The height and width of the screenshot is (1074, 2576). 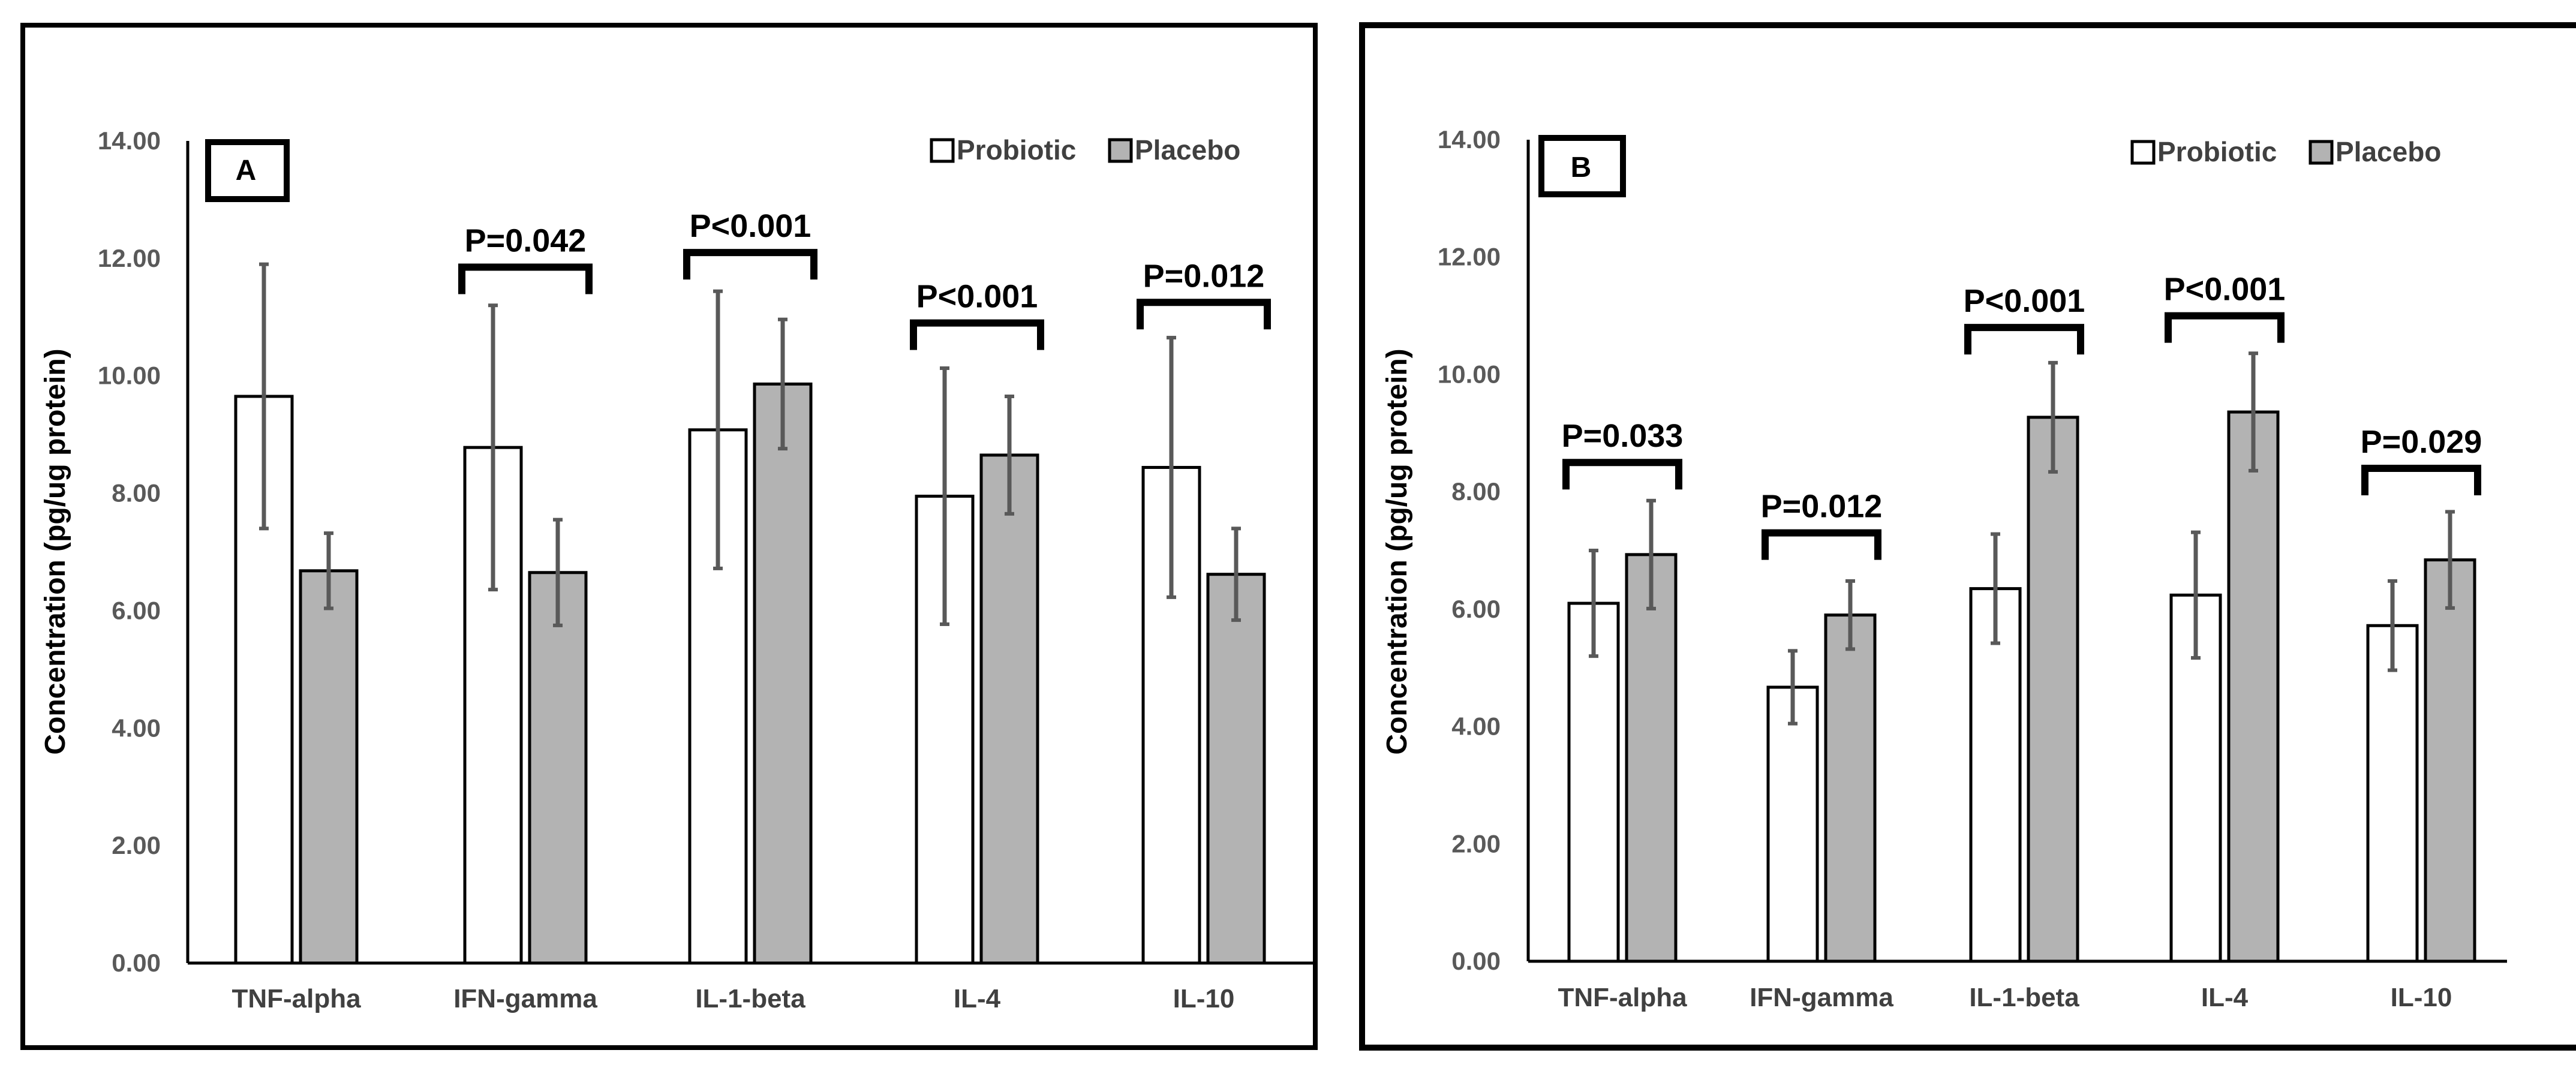 I want to click on panel-a-y-tick-label: 0.00, so click(x=137, y=963).